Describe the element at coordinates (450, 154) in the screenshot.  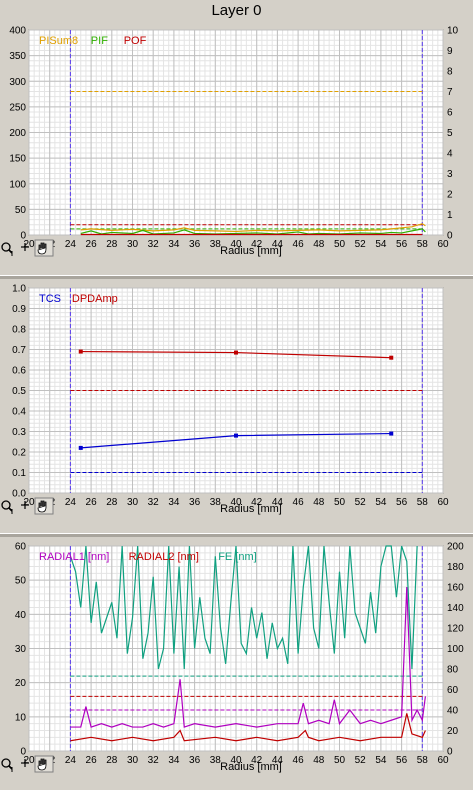
I see `y2-tick-label: 4` at that location.